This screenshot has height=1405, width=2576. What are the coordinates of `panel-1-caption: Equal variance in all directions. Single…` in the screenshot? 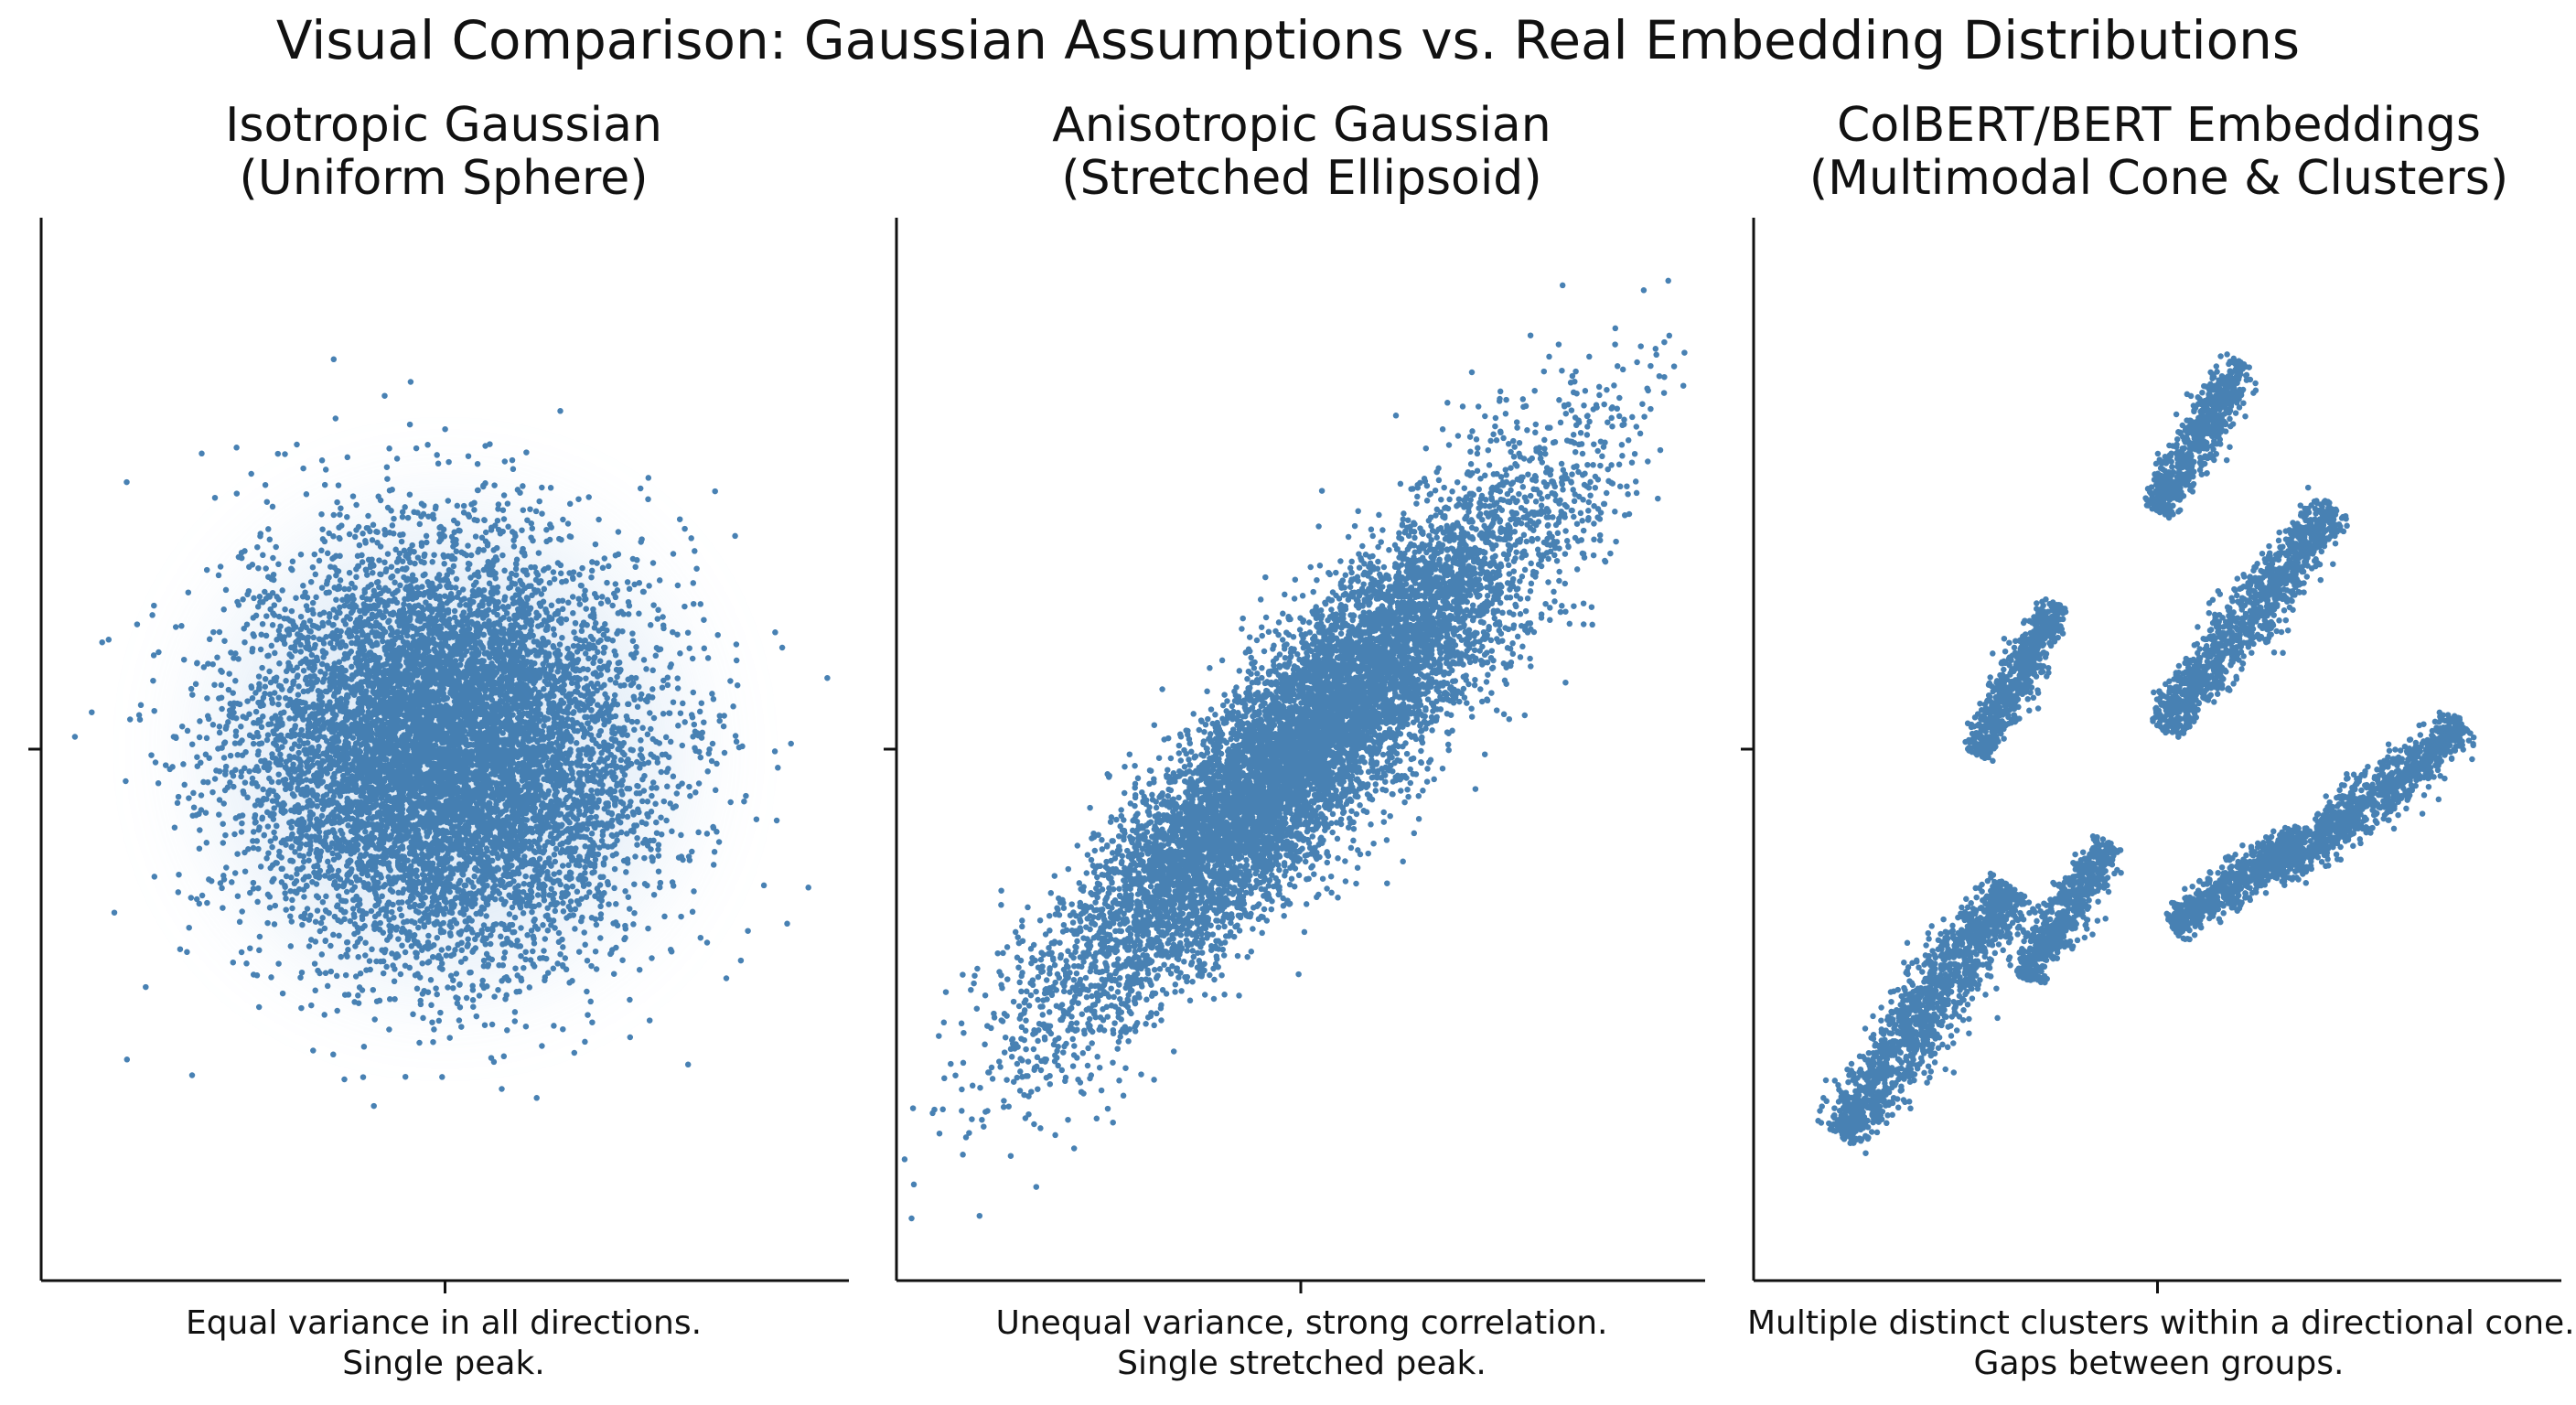 It's located at (444, 1343).